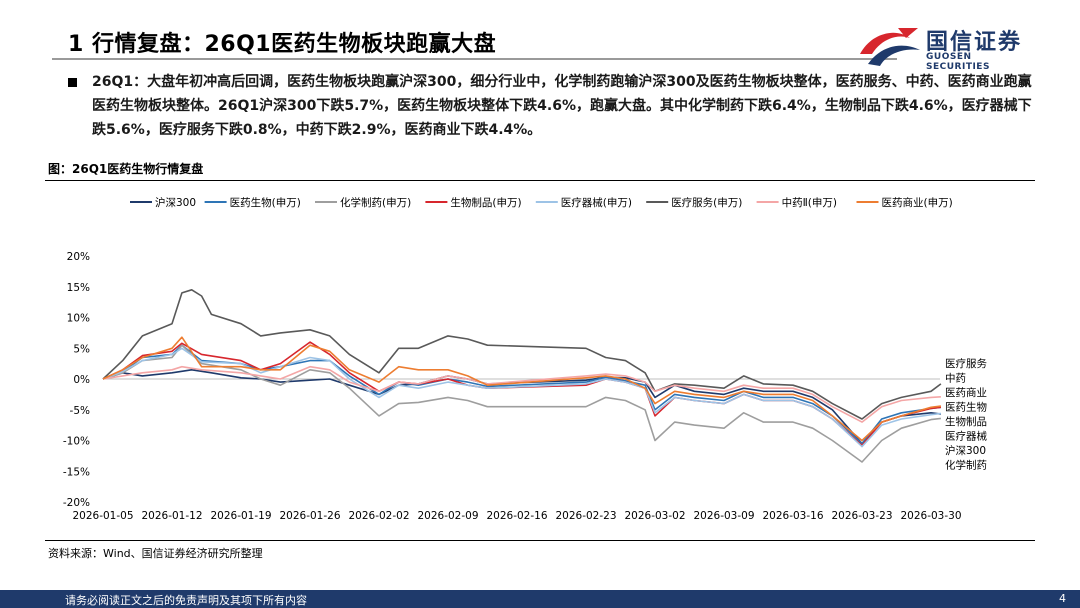  I want to click on x-tick-label: 2026-01-05, so click(102, 516).